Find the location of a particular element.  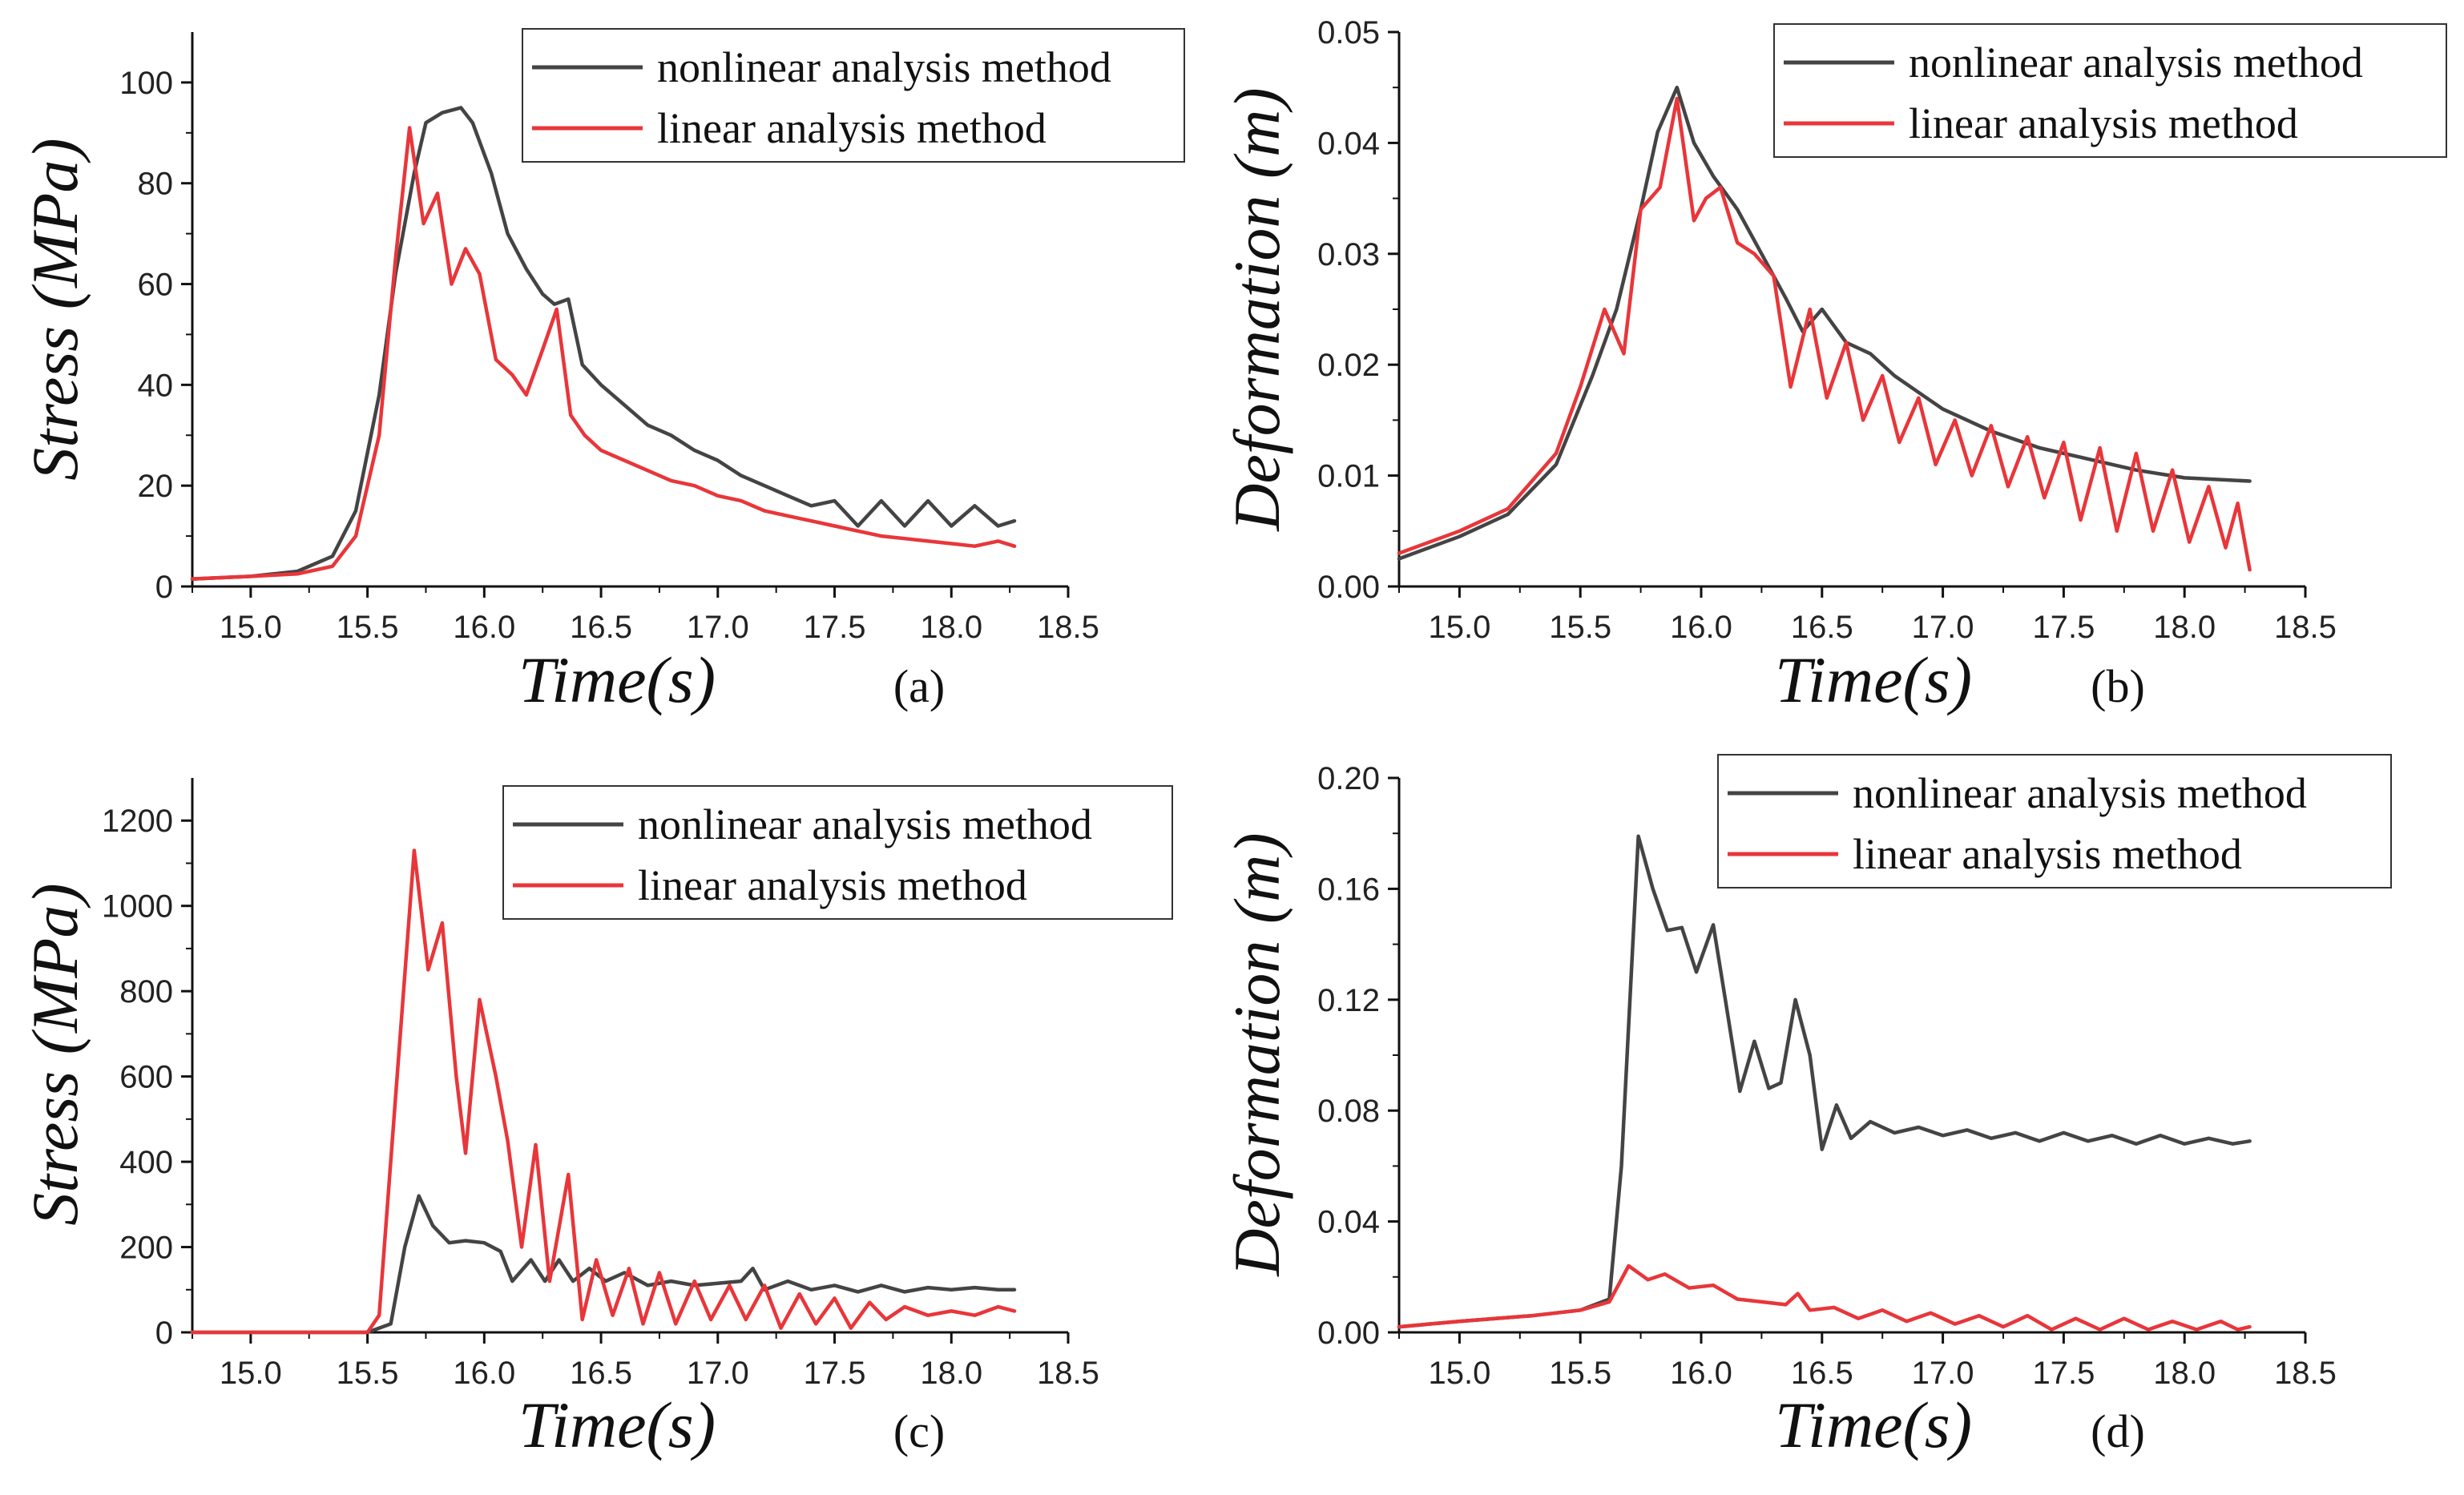

y-tick-label: 60 is located at coordinates (156, 285).